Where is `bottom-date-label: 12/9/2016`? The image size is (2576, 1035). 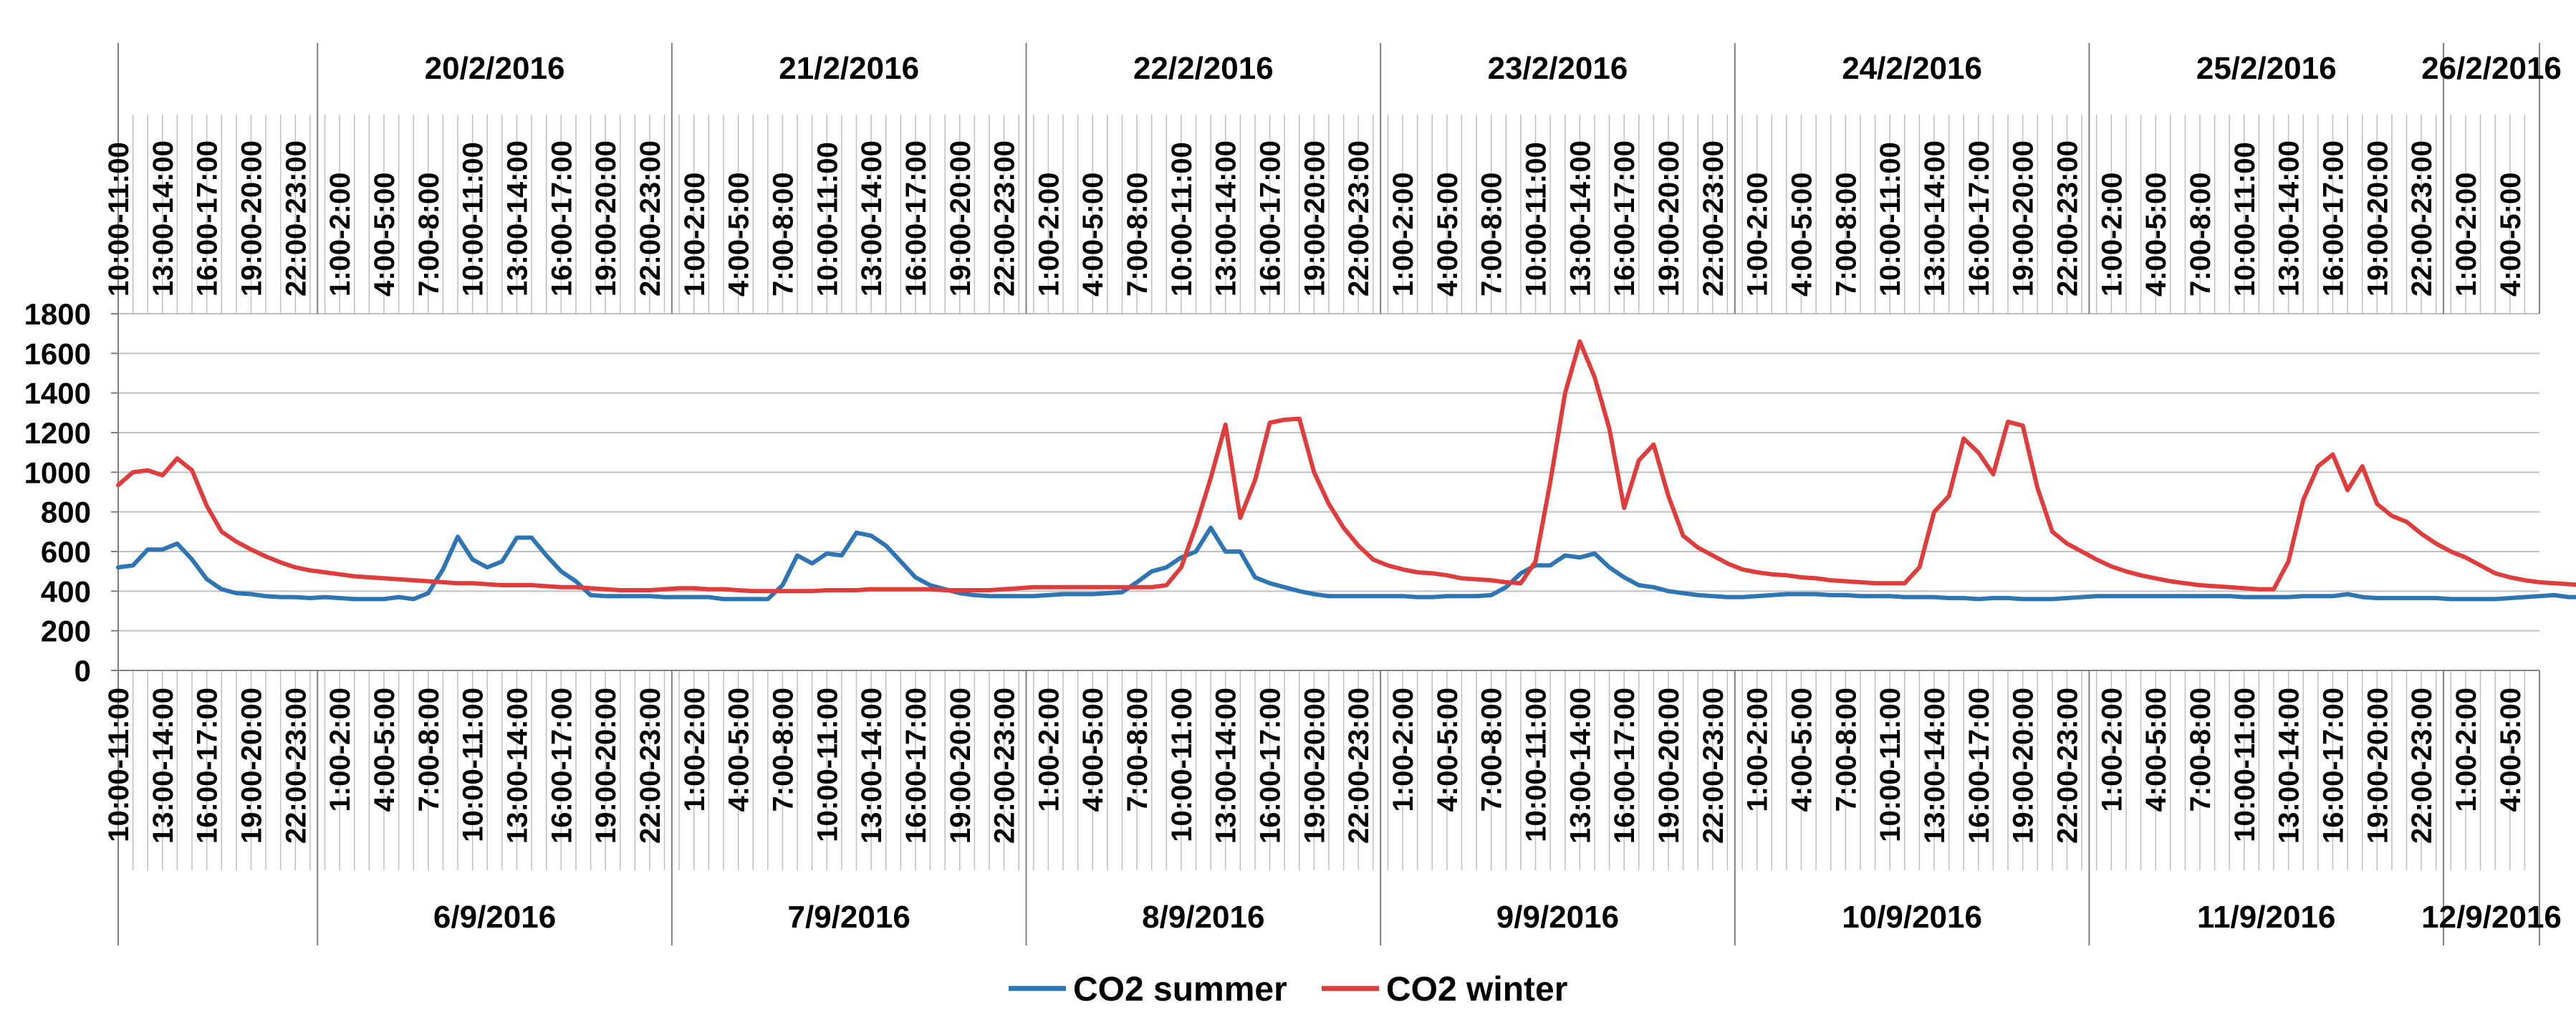 bottom-date-label: 12/9/2016 is located at coordinates (2491, 917).